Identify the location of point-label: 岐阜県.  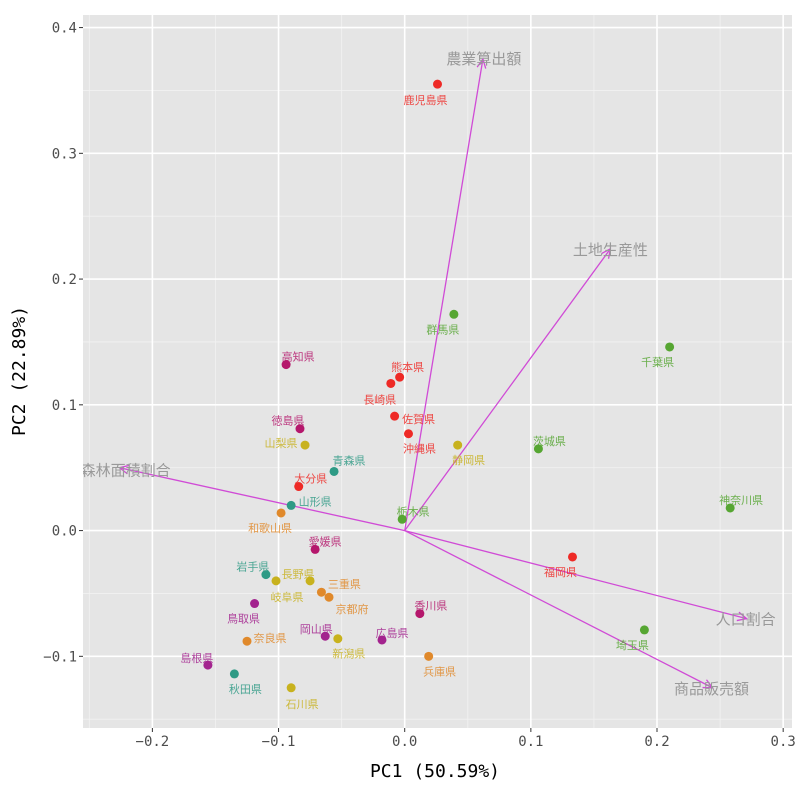
(287, 597).